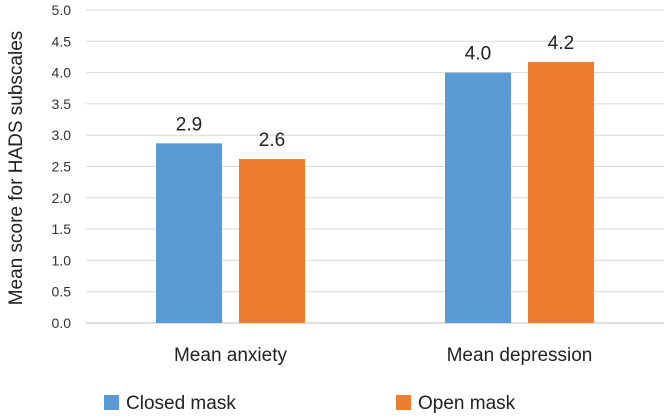 Image resolution: width=664 pixels, height=419 pixels. I want to click on data-label: 4.0, so click(478, 54).